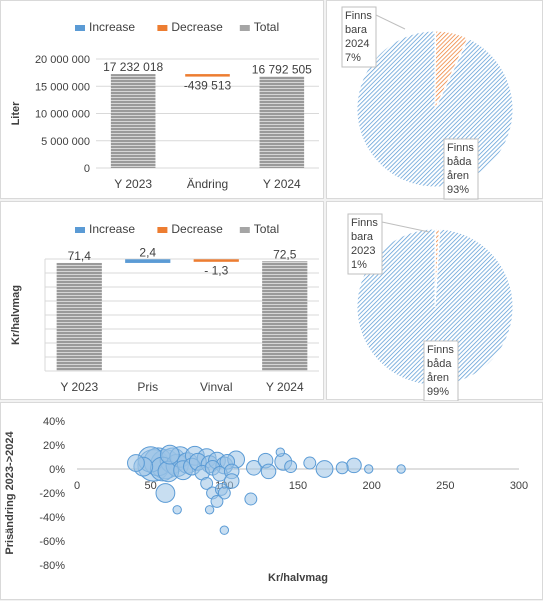 This screenshot has width=543, height=601. I want to click on bar-pris, so click(148, 261).